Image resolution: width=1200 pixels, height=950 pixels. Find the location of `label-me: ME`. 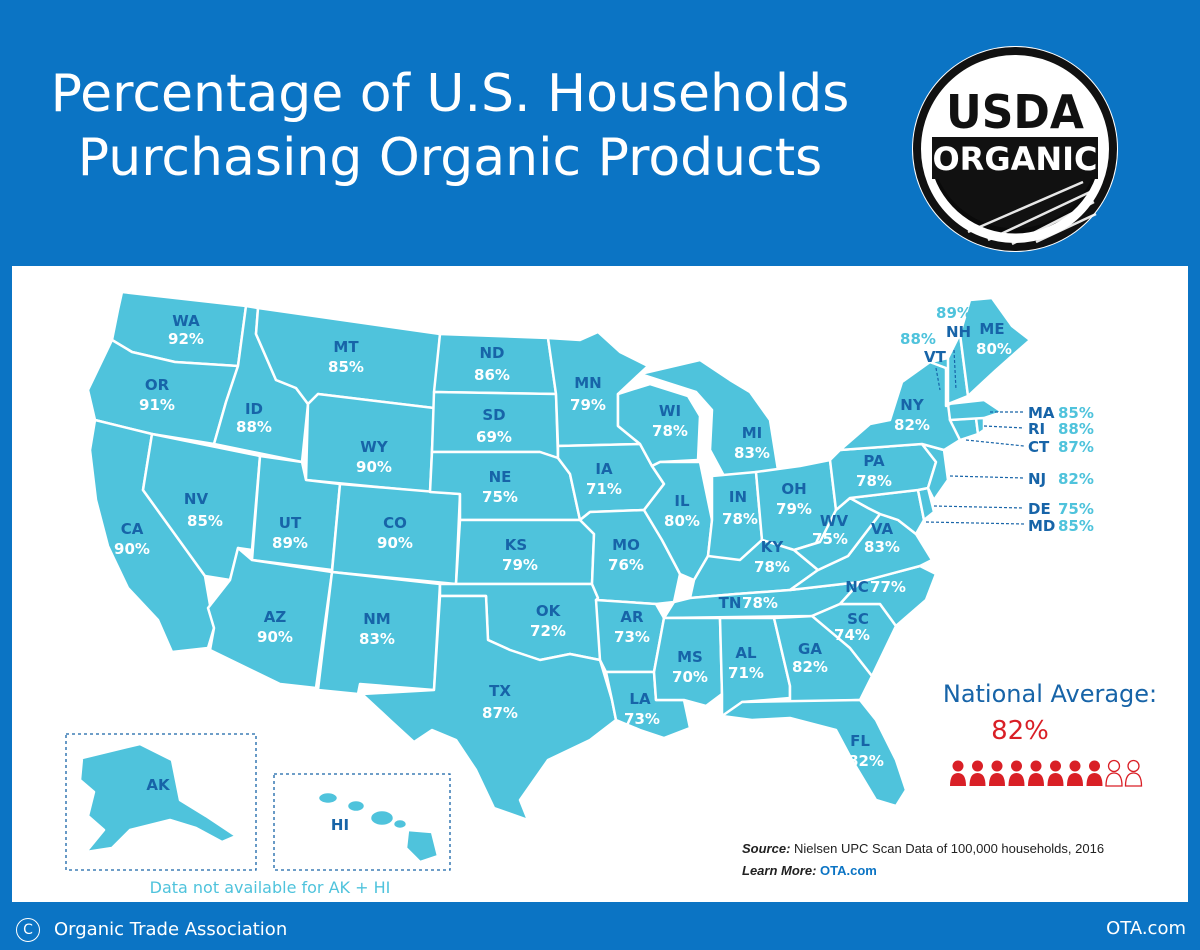

label-me: ME is located at coordinates (991, 329).